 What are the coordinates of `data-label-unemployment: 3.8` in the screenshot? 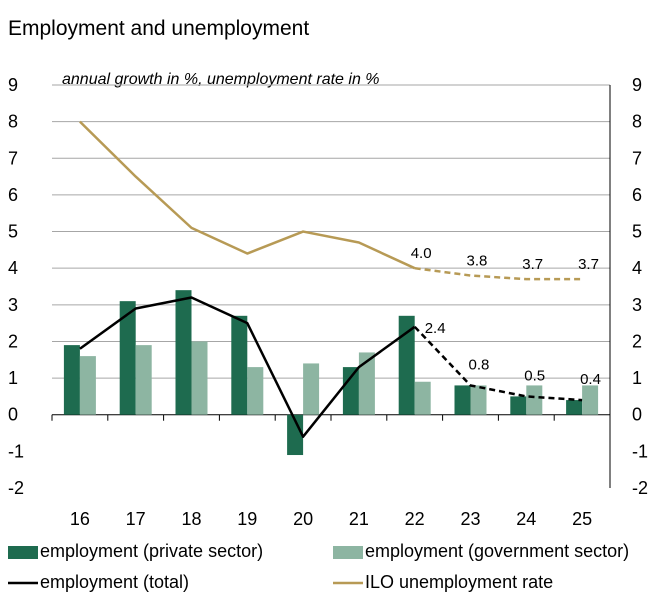 It's located at (477, 261).